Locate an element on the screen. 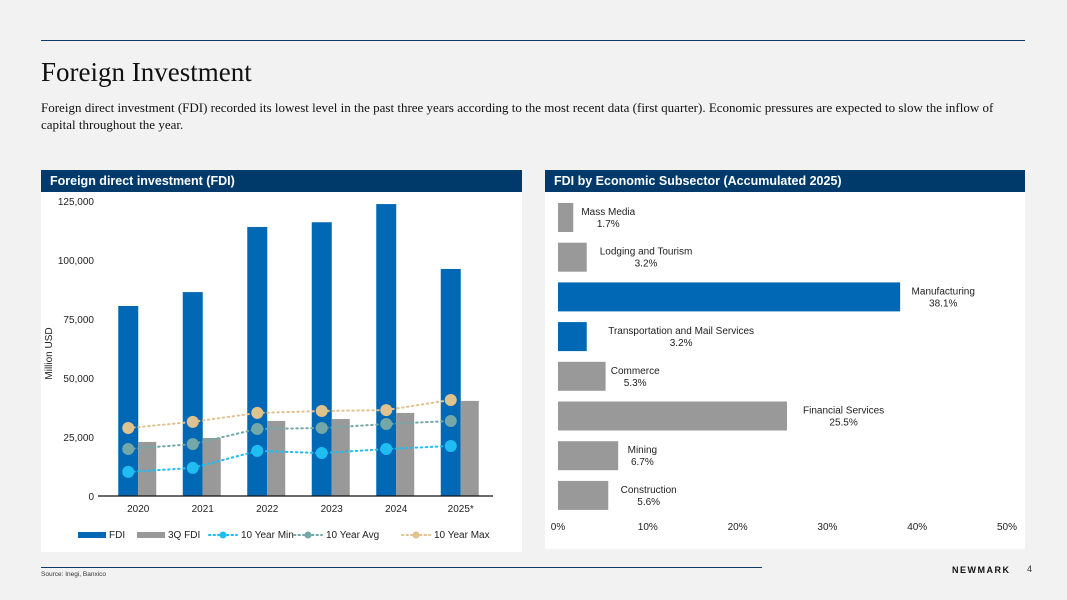 The width and height of the screenshot is (1067, 600). legend-q3-fdi-swatch is located at coordinates (151, 535).